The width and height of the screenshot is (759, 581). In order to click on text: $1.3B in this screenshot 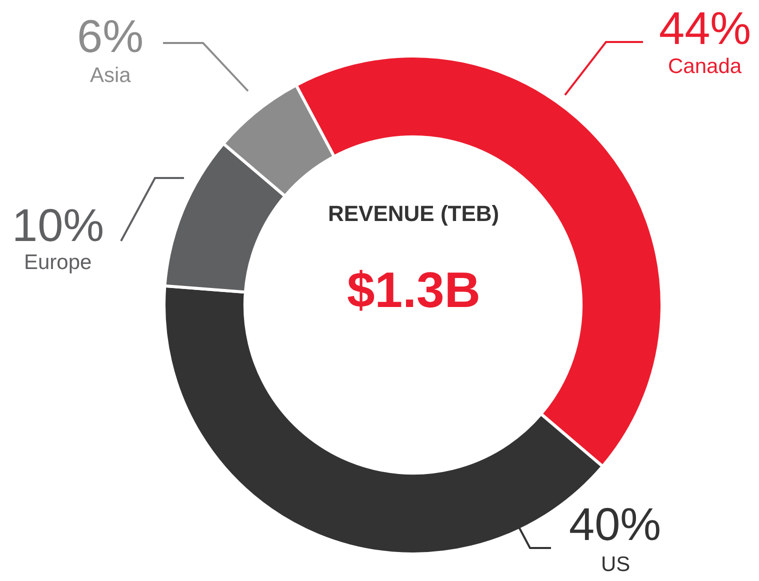, I will do `click(413, 290)`.